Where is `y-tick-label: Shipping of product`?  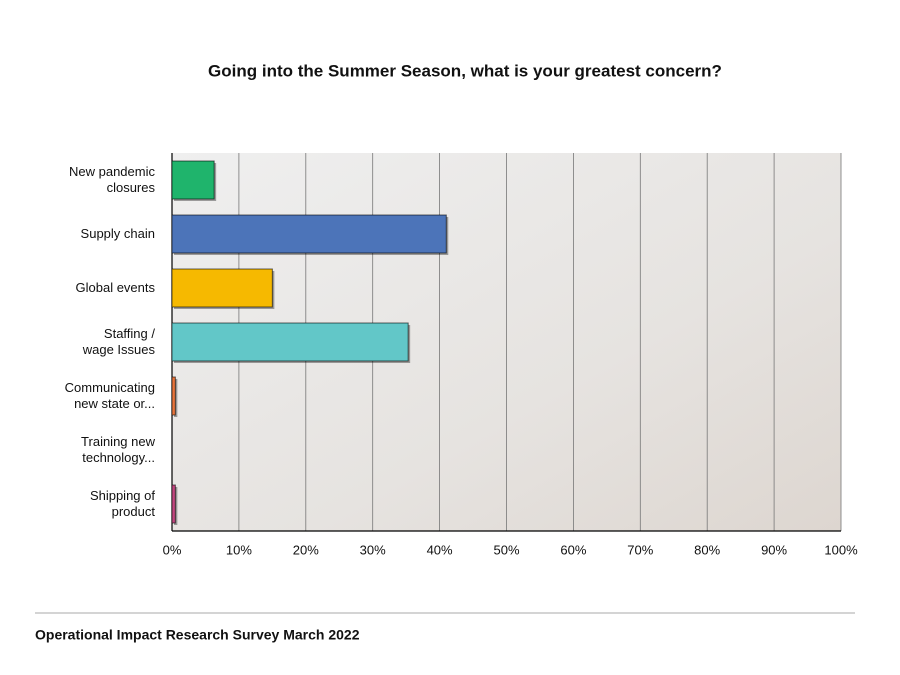
y-tick-label: Shipping of product is located at coordinates (122, 503).